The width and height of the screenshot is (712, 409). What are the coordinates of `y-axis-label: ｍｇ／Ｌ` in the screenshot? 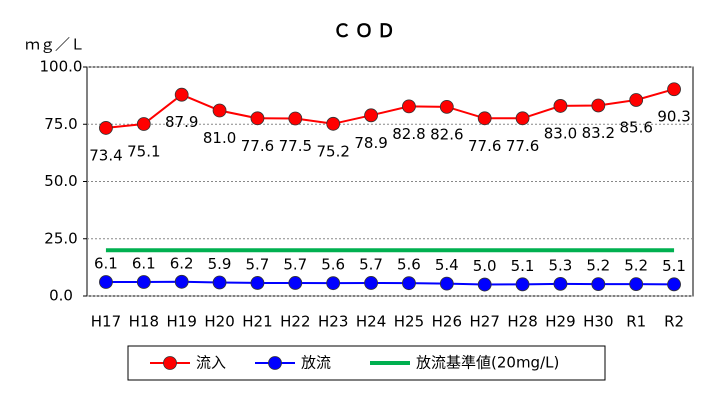 It's located at (55, 45).